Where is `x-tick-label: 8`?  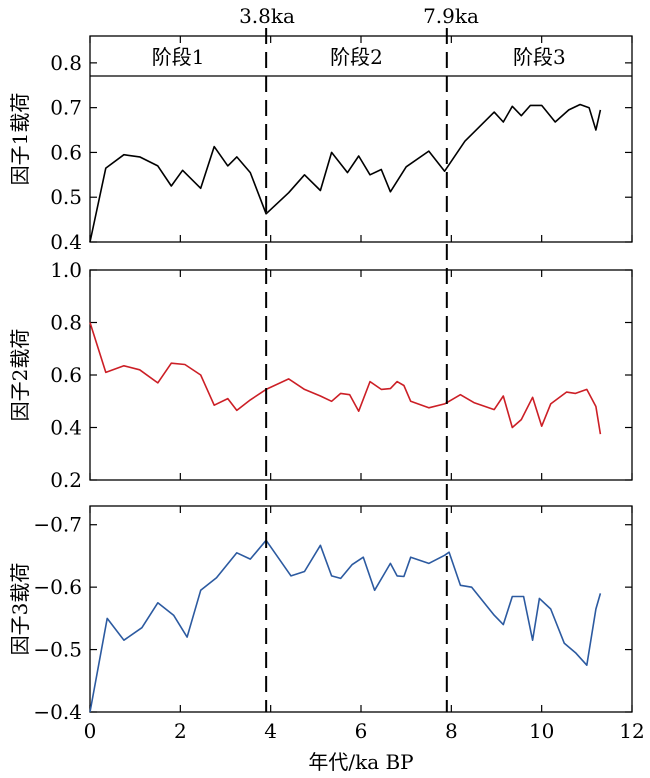
x-tick-label: 8 is located at coordinates (451, 731).